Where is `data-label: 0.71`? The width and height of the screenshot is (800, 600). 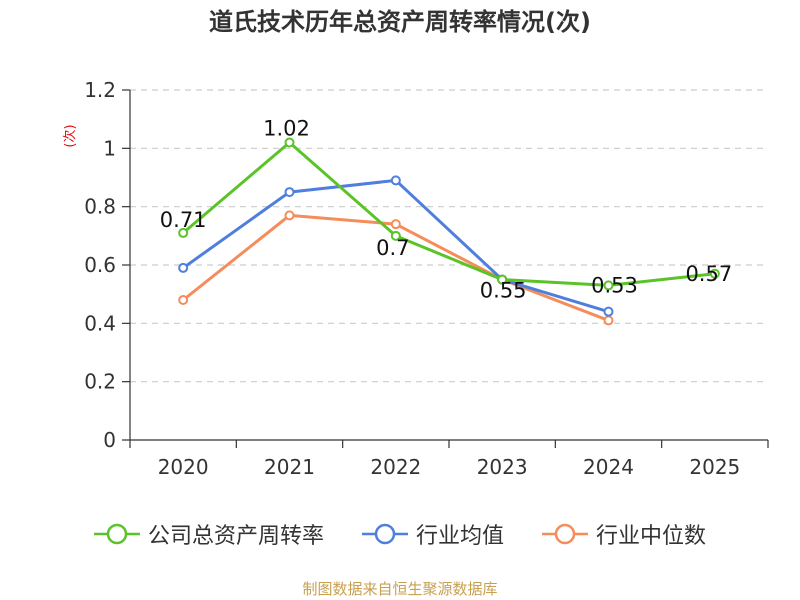 data-label: 0.71 is located at coordinates (183, 220).